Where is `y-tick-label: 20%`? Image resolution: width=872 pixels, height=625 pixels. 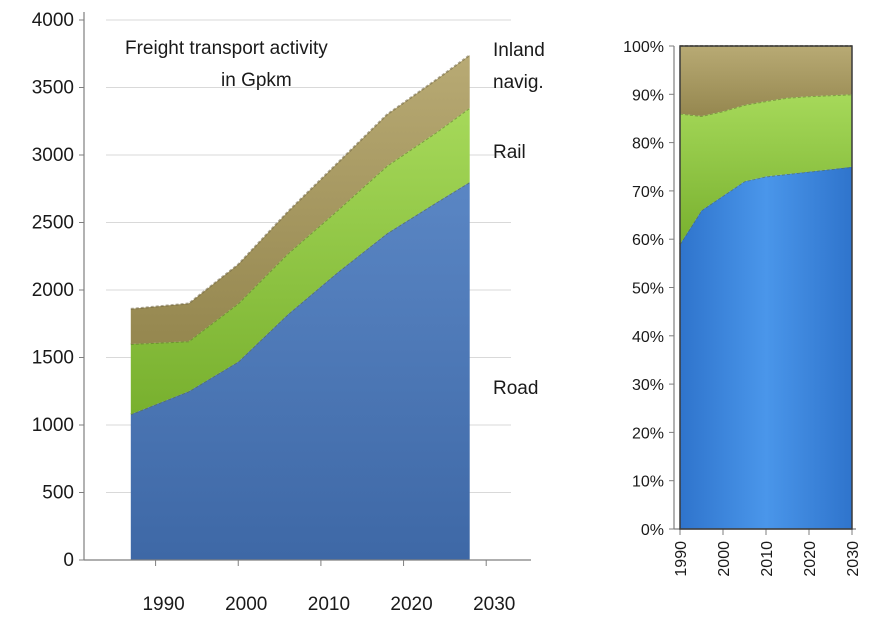
y-tick-label: 20% is located at coordinates (648, 433).